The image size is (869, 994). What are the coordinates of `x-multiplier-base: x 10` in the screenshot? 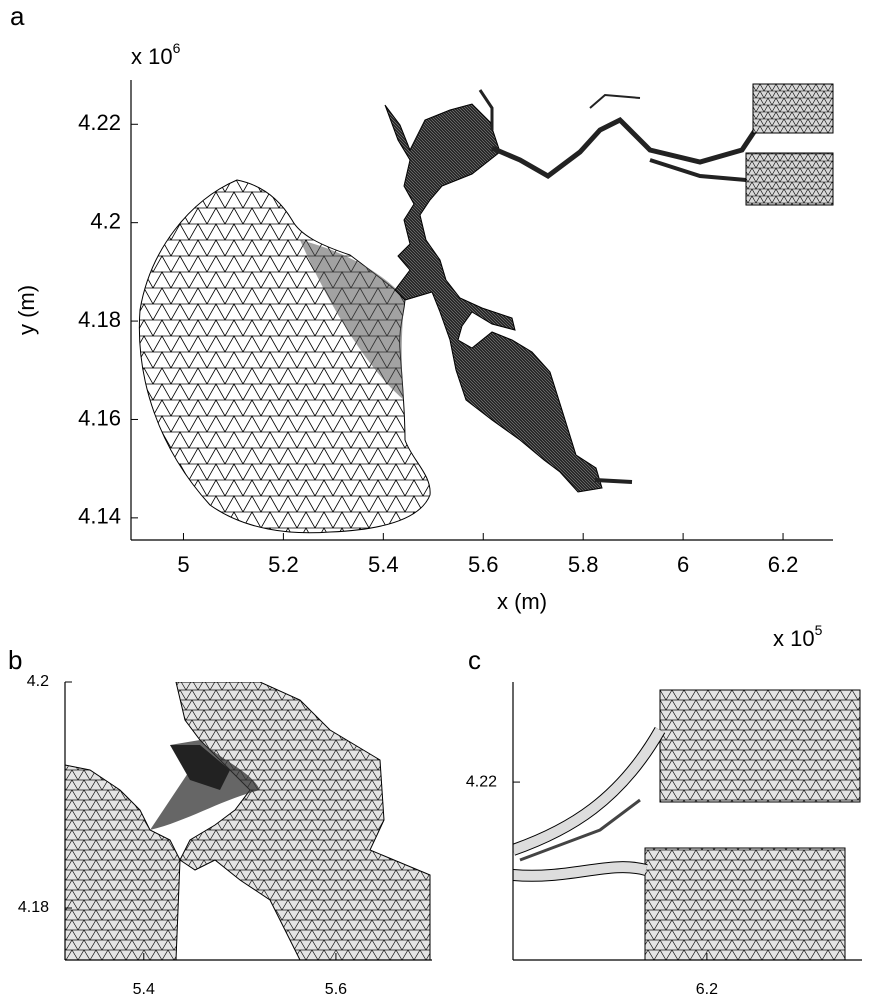 It's located at (794, 638).